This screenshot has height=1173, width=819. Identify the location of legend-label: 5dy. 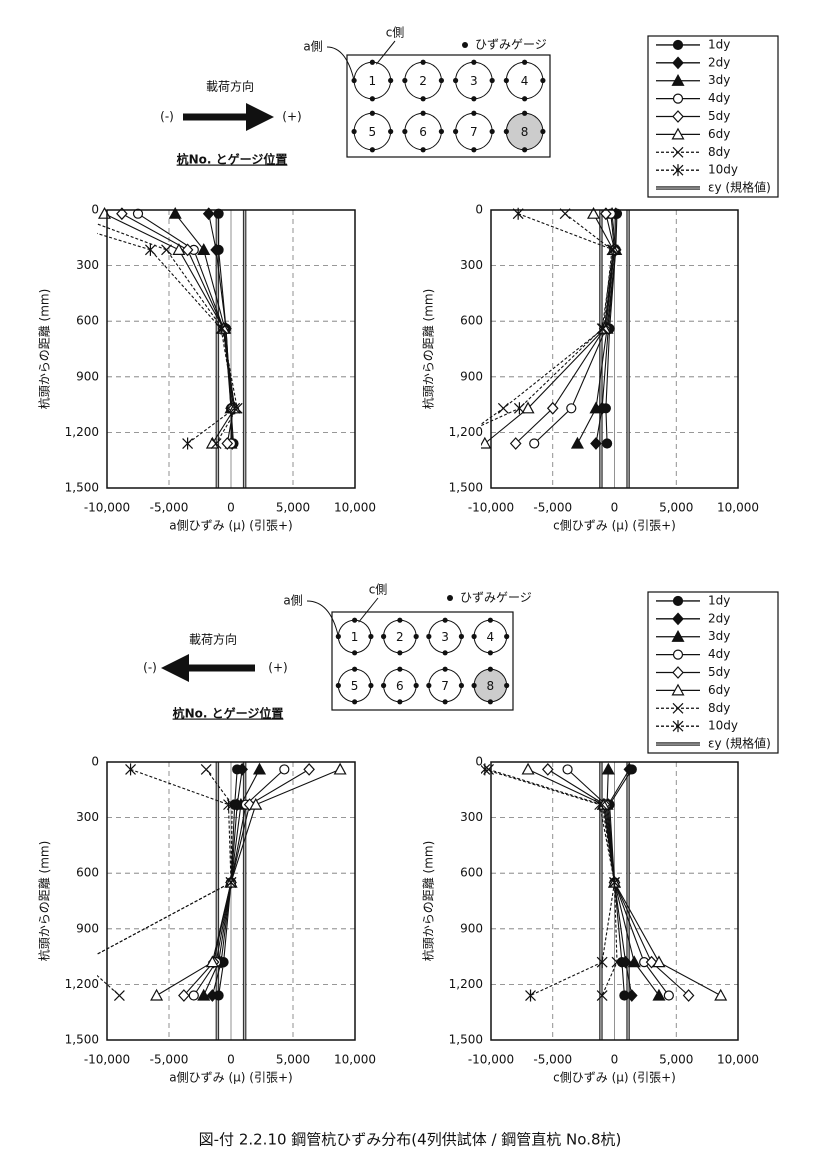
(719, 672).